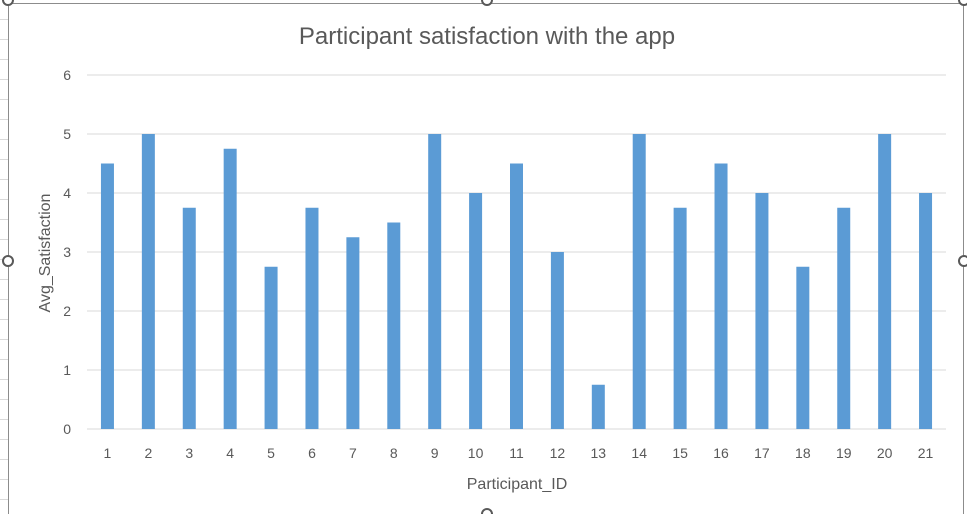 This screenshot has width=967, height=514. Describe the element at coordinates (487, 511) in the screenshot. I see `resize-handle-bottom-center` at that location.